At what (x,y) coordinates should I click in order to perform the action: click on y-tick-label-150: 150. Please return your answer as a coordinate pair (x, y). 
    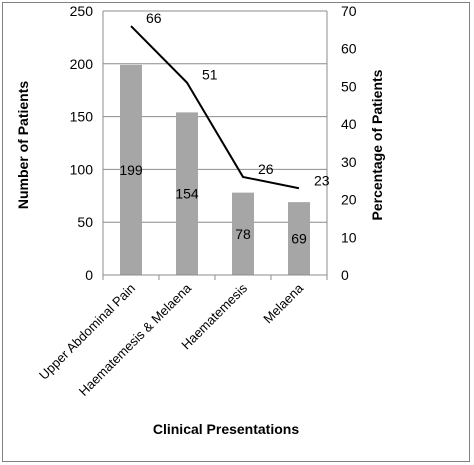
    Looking at the image, I should click on (82, 117).